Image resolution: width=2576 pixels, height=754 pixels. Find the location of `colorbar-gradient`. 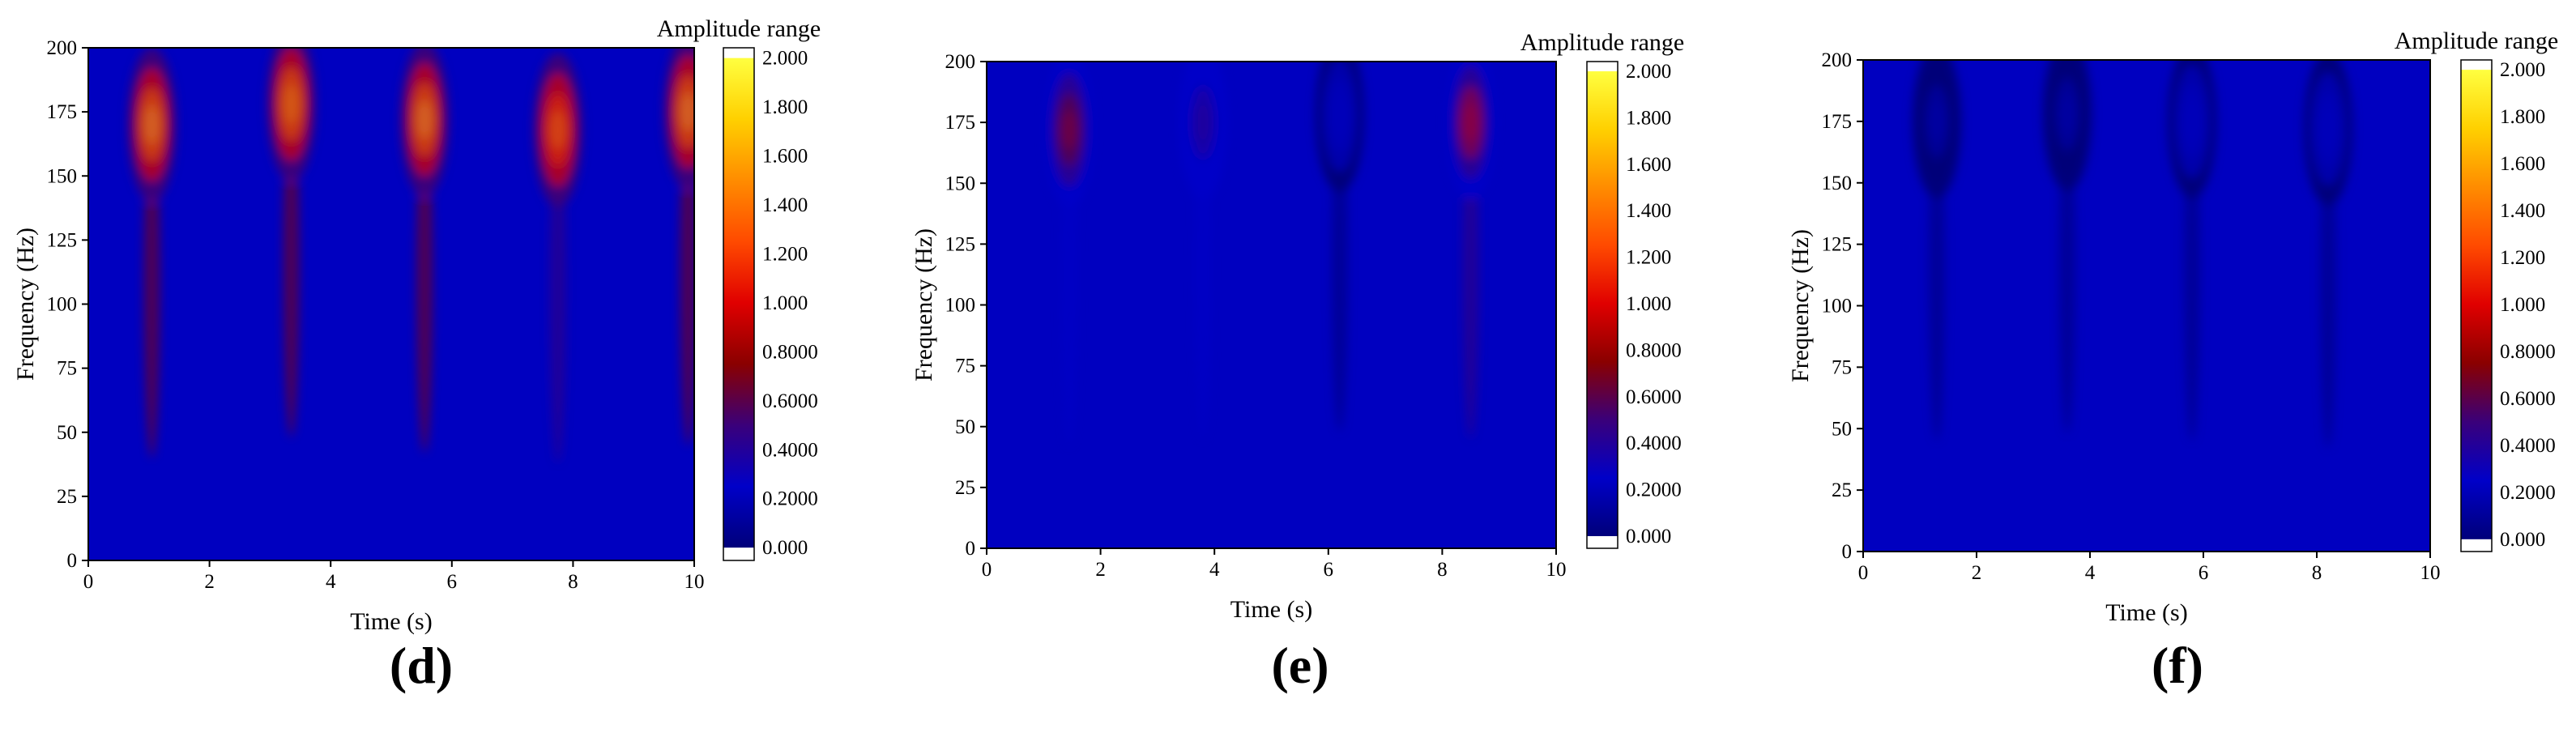

colorbar-gradient is located at coordinates (1603, 303).